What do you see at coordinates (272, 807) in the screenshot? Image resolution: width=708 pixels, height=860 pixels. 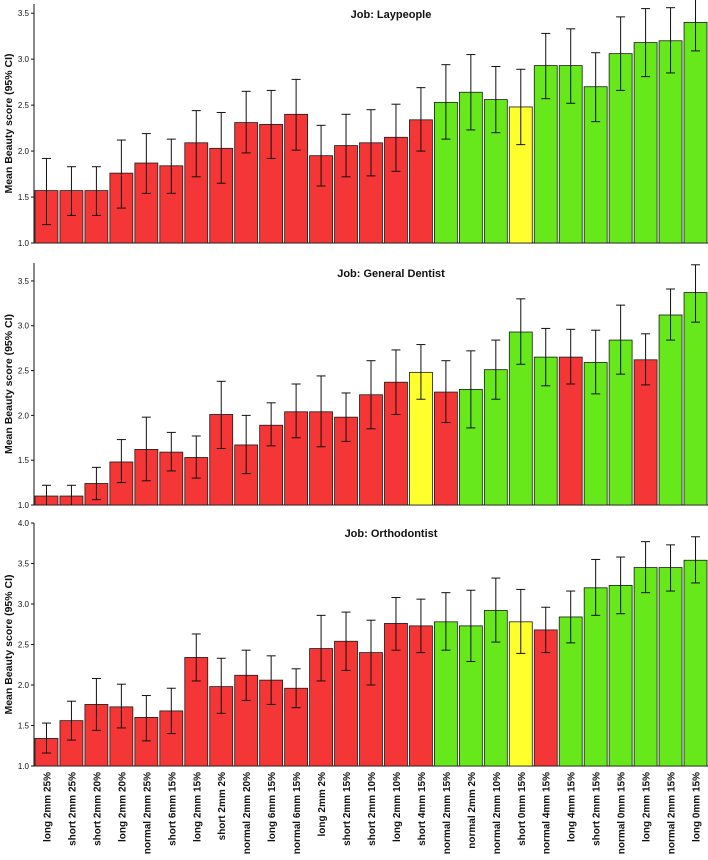 I see `x-tick-label: long 6mm 15%` at bounding box center [272, 807].